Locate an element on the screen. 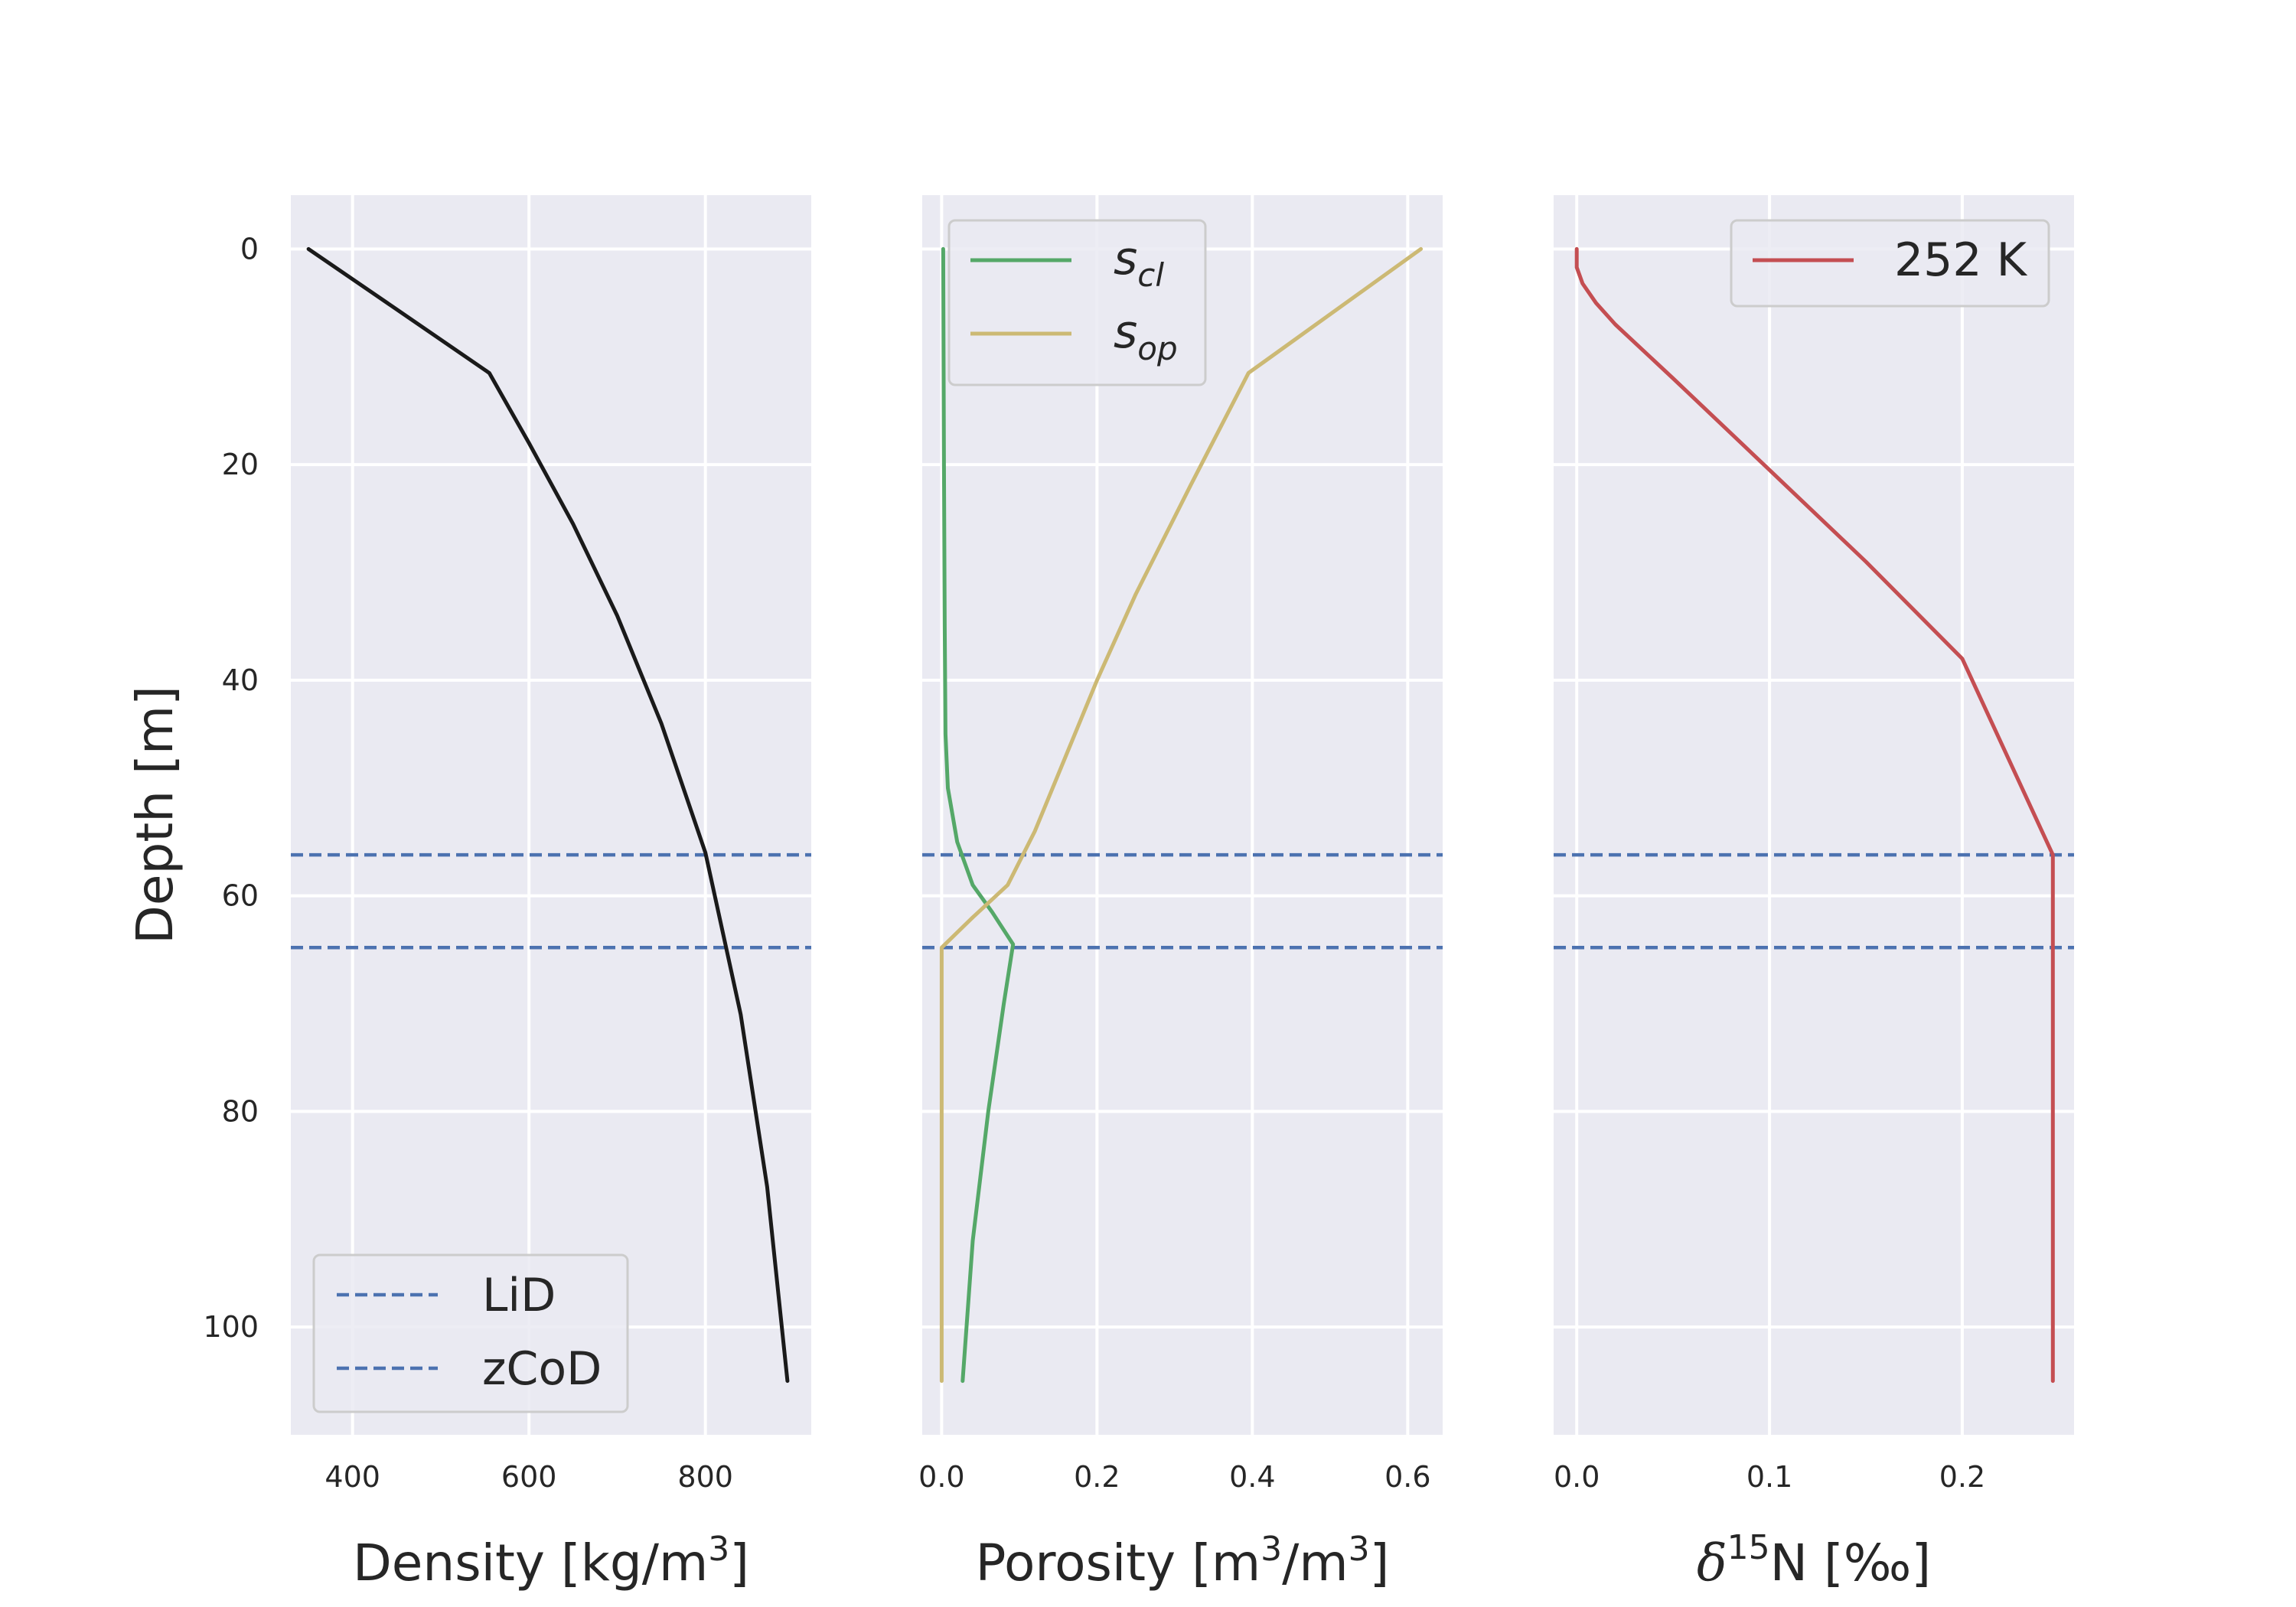  legend-label: scl is located at coordinates (1139, 263).